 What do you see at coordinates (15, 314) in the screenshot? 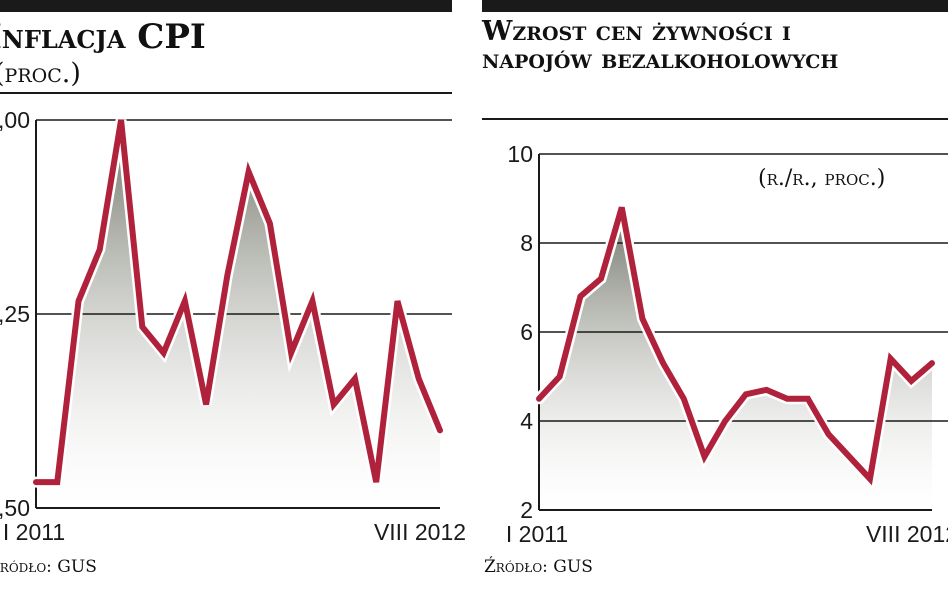
I see `left-y-tick-label: 4,25` at bounding box center [15, 314].